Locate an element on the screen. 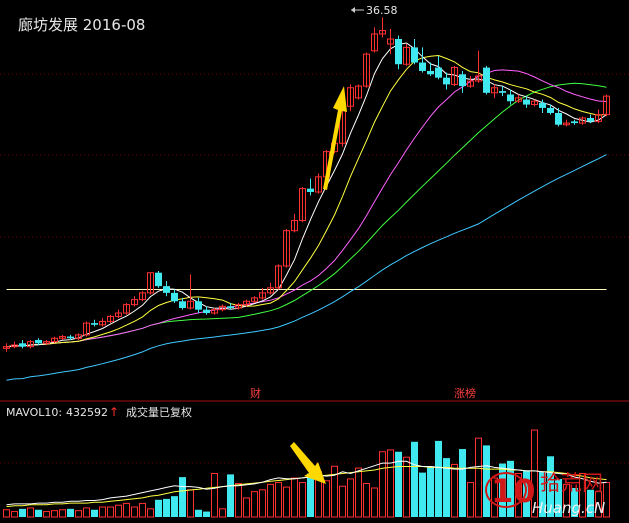 The width and height of the screenshot is (629, 523). volume-down-arrow is located at coordinates (308, 463).